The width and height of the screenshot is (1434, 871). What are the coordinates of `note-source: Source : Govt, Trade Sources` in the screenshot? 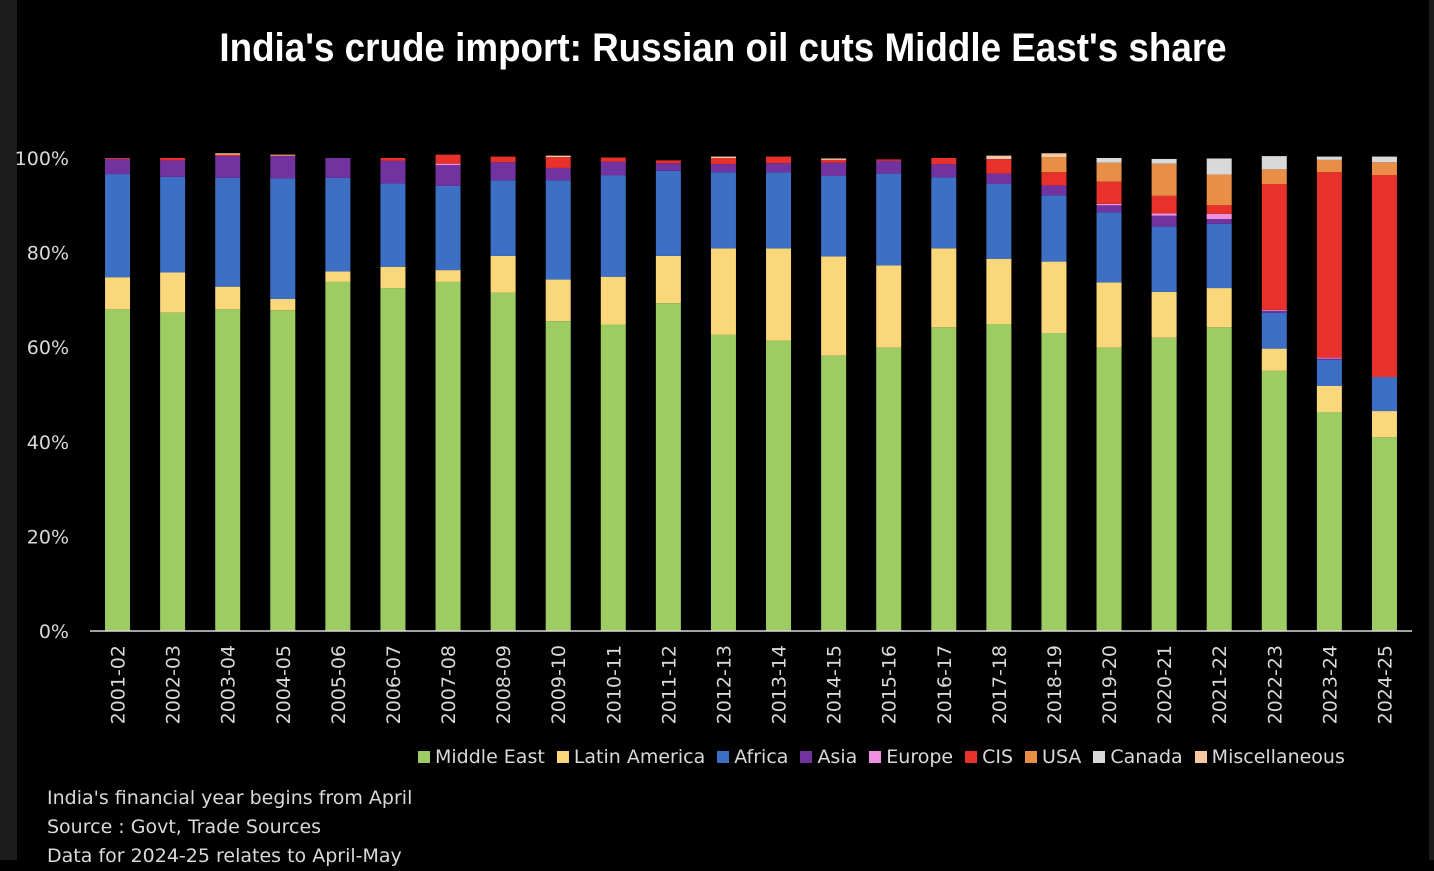 It's located at (229, 827).